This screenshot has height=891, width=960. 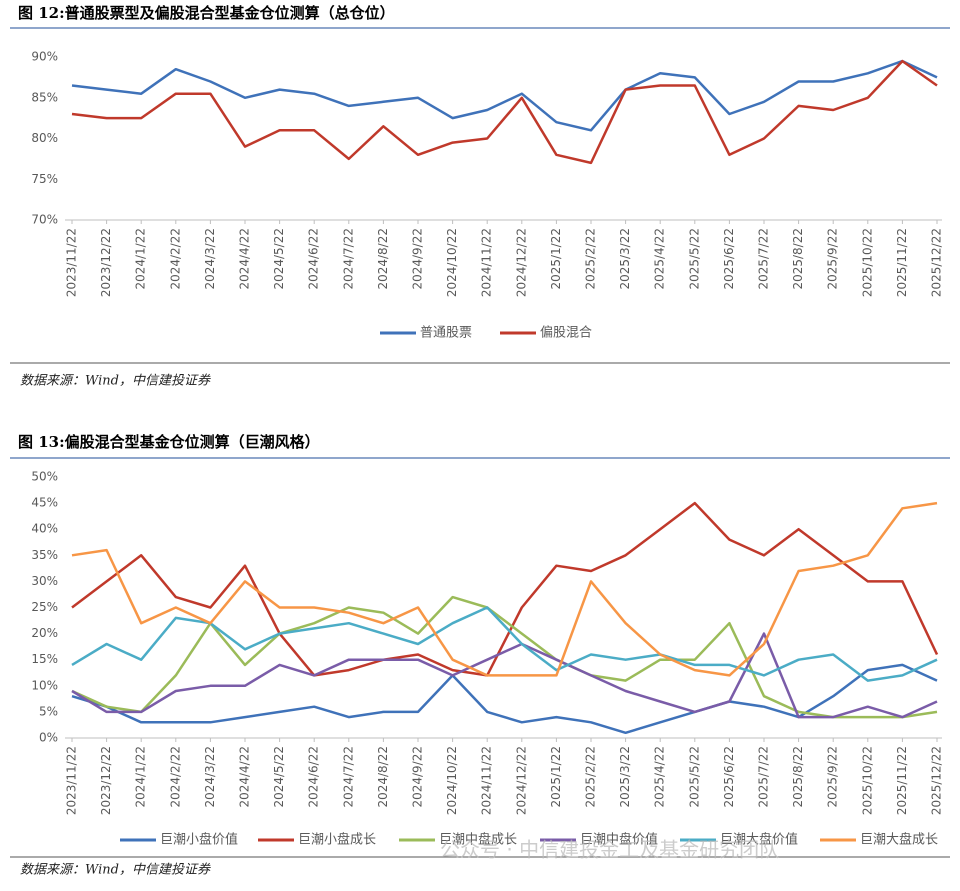 I want to click on y-tick-label: 80%, so click(x=44, y=138).